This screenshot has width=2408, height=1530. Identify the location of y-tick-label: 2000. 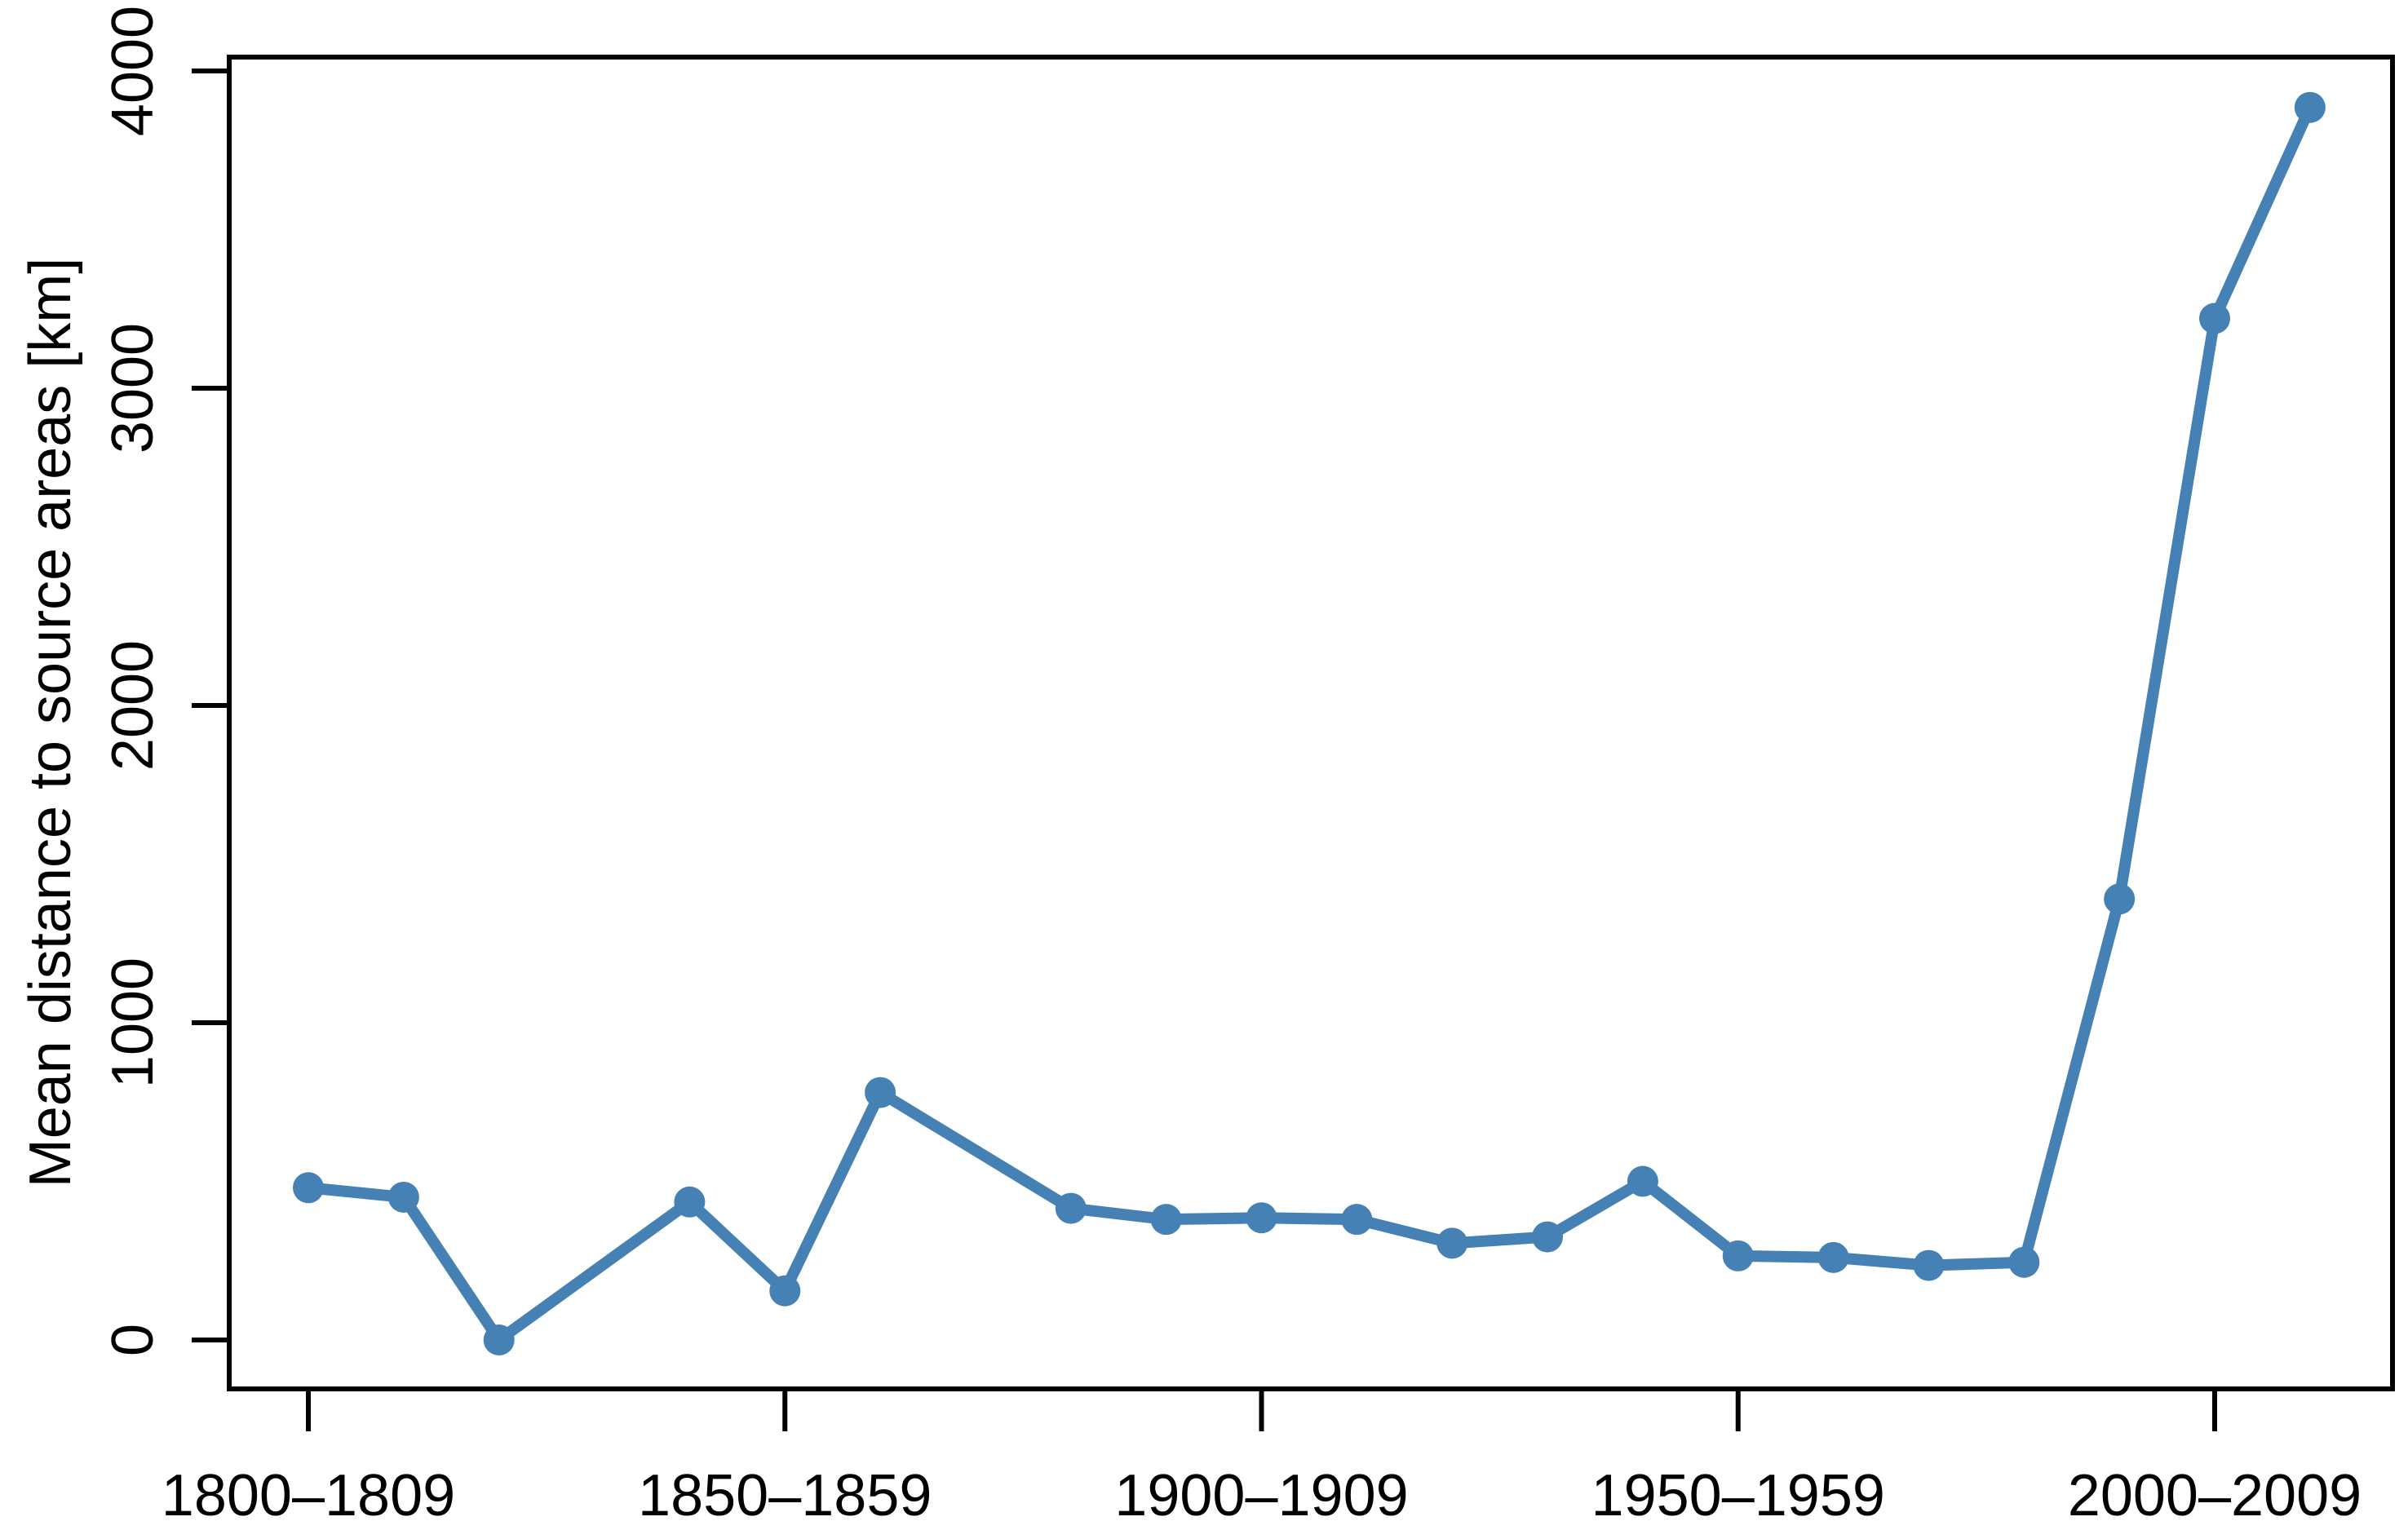
(133, 705).